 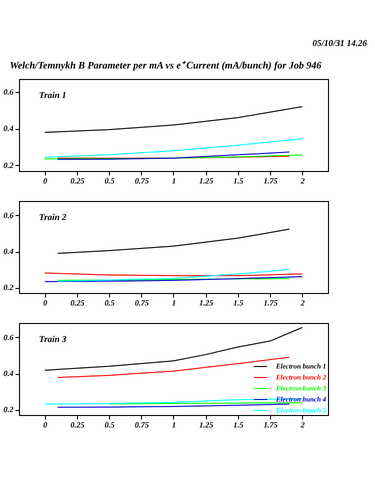 What do you see at coordinates (166, 66) in the screenshot?
I see `chart-title: Welch/Temnykh B Parameter per mA vs e⁺ Current (mA/bunch) for Job 946` at bounding box center [166, 66].